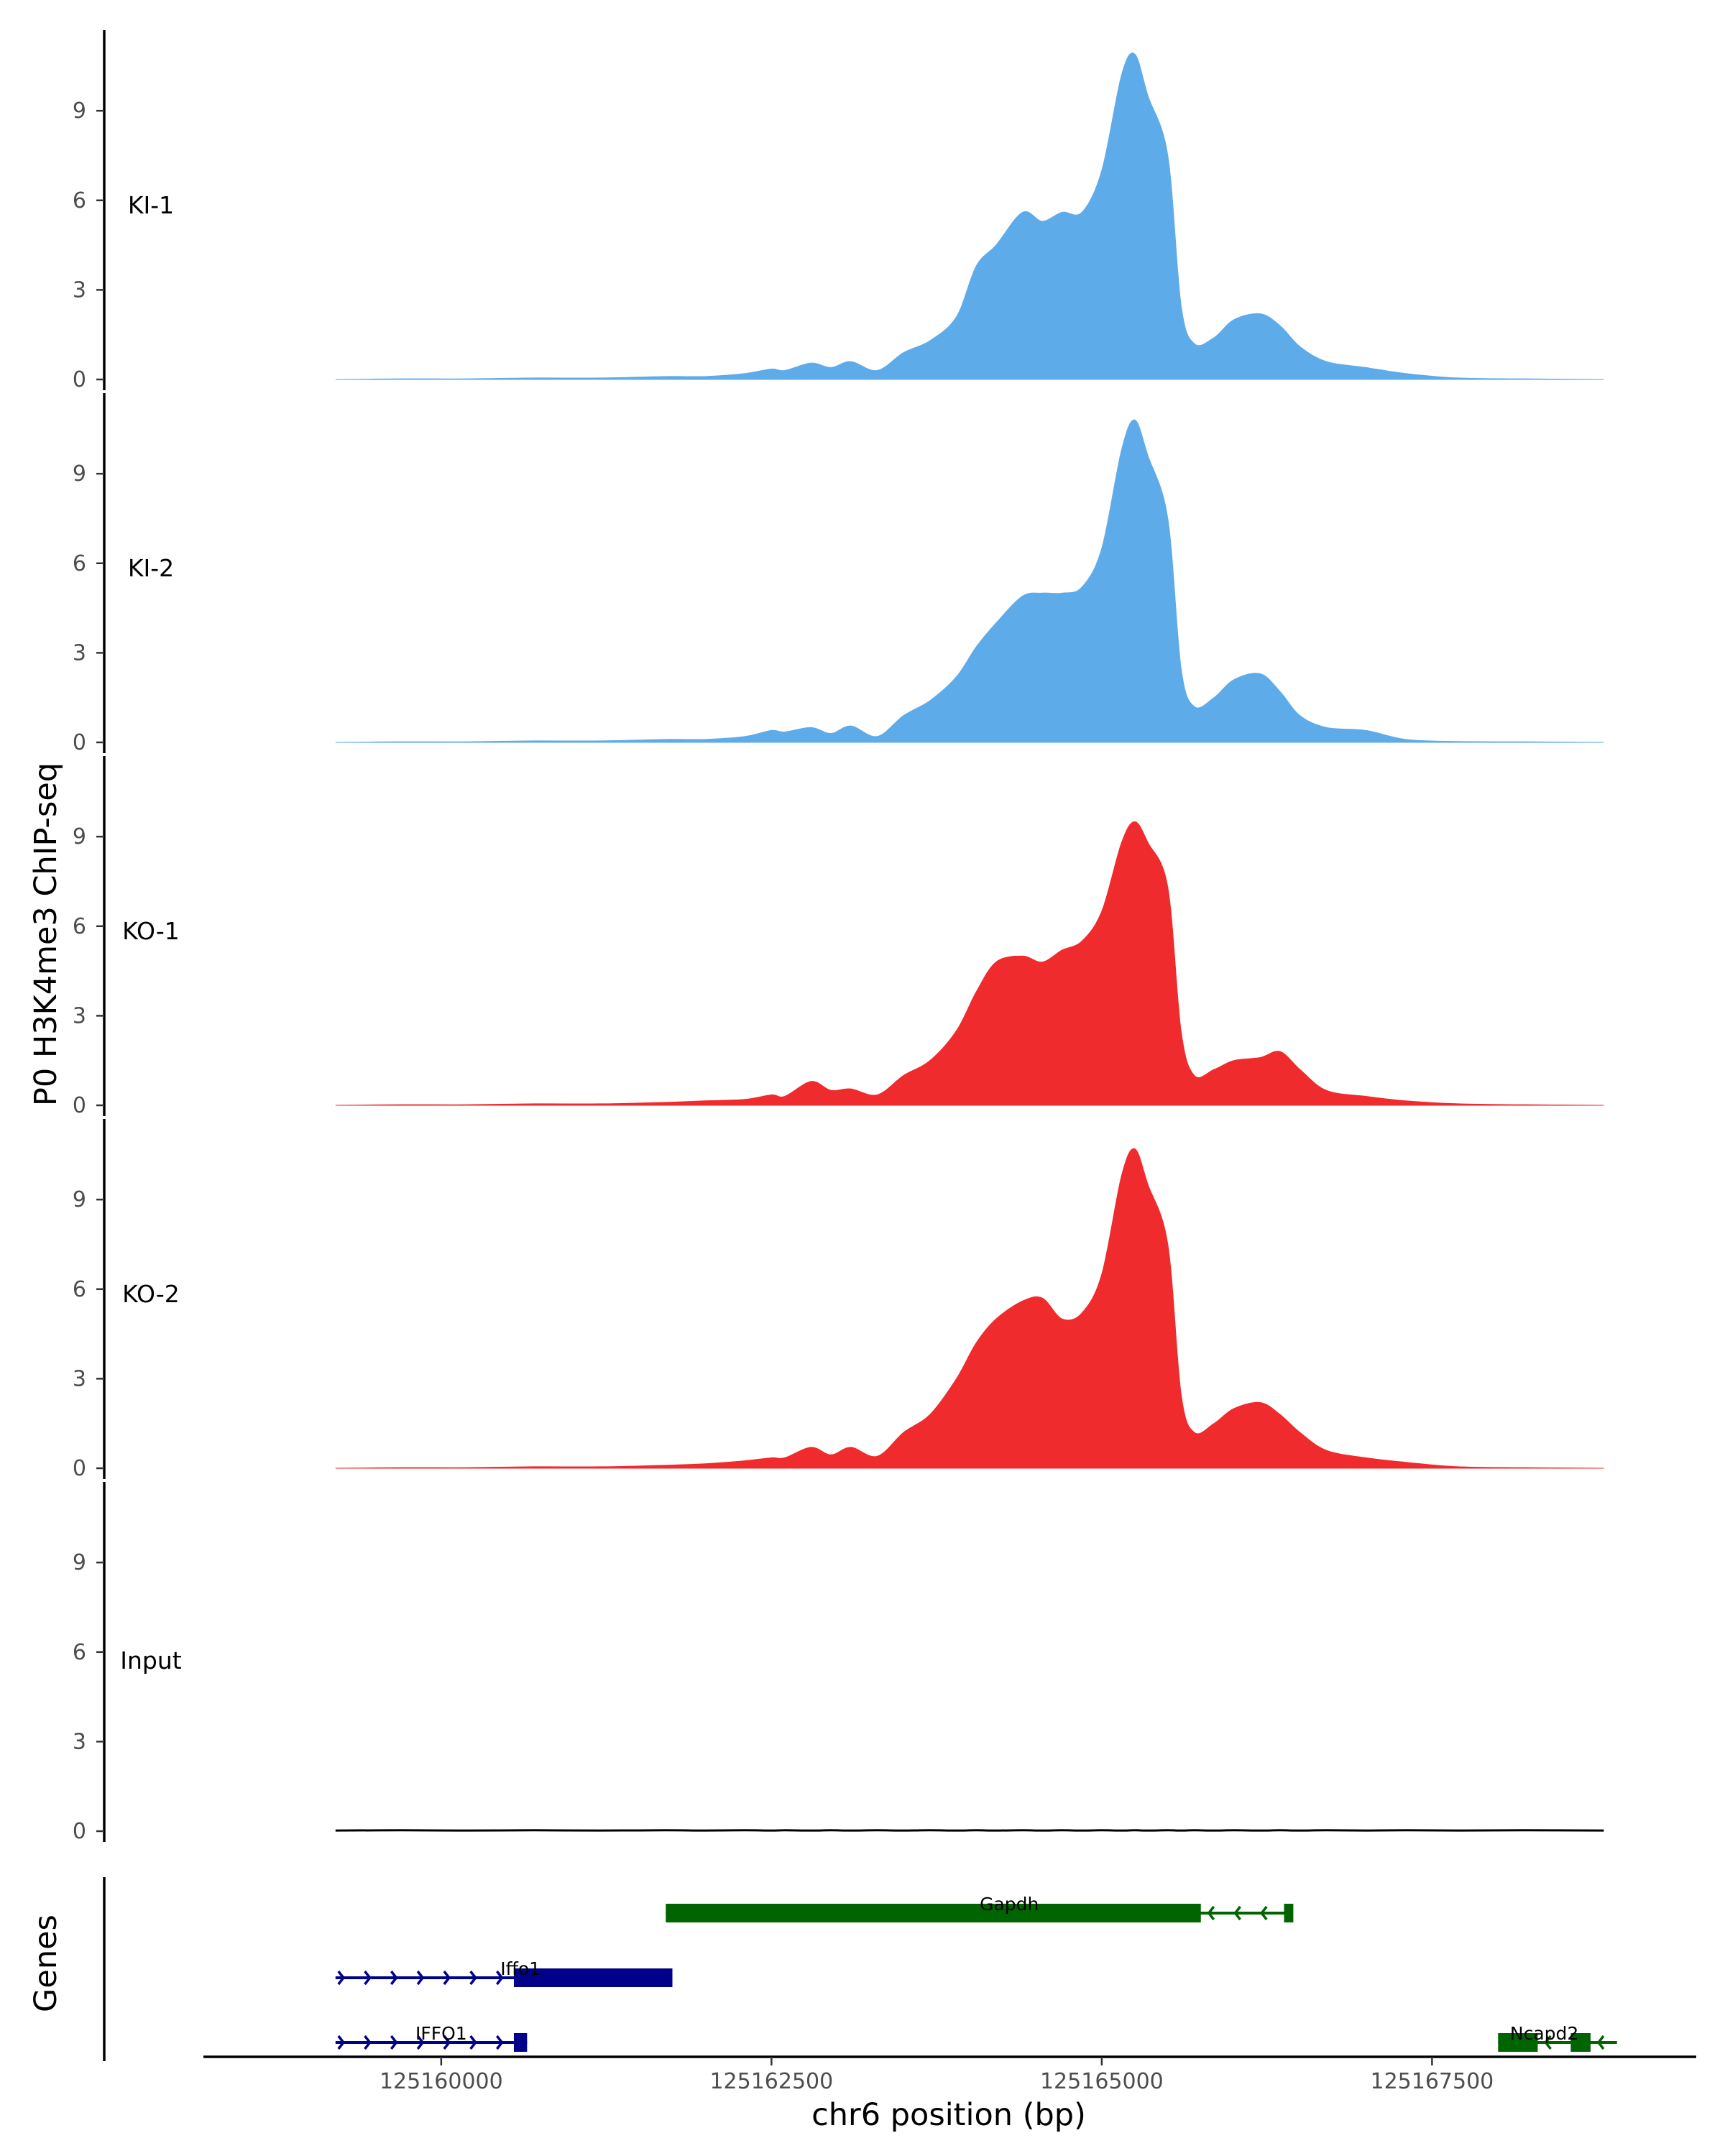  I want to click on track-ko-1: 0 3 6 9 KO-1, so click(838, 937).